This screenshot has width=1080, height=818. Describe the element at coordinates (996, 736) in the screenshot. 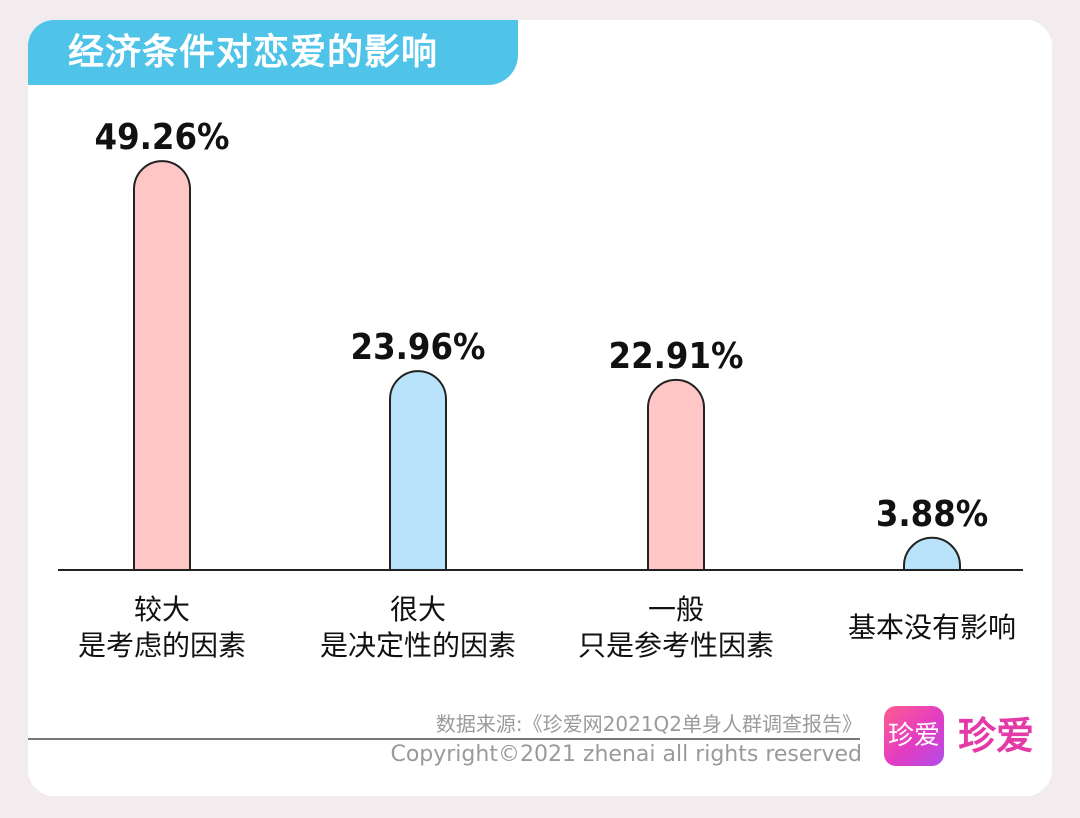

I see `brand-logo-text: 珍爱` at that location.